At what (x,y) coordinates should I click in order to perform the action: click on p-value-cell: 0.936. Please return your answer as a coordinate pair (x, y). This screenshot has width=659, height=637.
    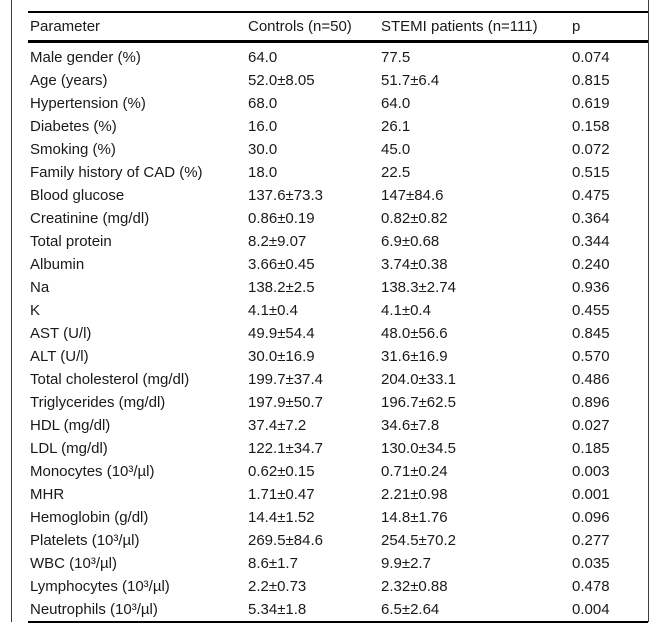
    Looking at the image, I should click on (591, 287).